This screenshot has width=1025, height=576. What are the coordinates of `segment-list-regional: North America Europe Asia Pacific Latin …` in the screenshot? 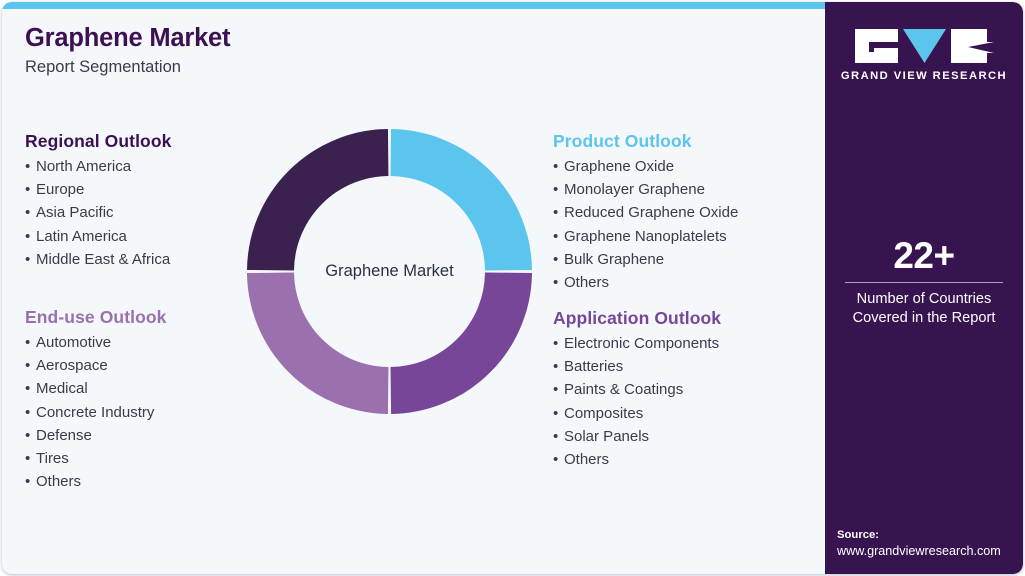 It's located at (98, 213).